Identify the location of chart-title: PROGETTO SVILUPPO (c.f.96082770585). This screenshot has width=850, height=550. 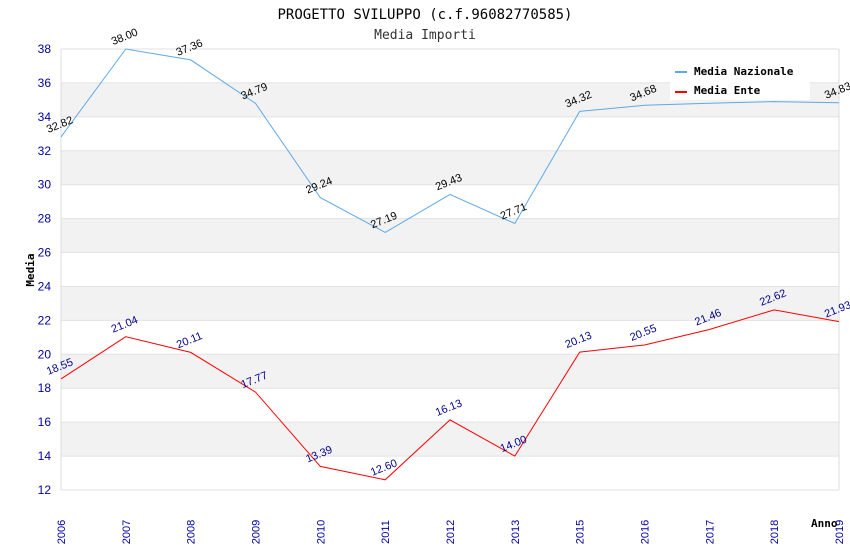
(424, 15).